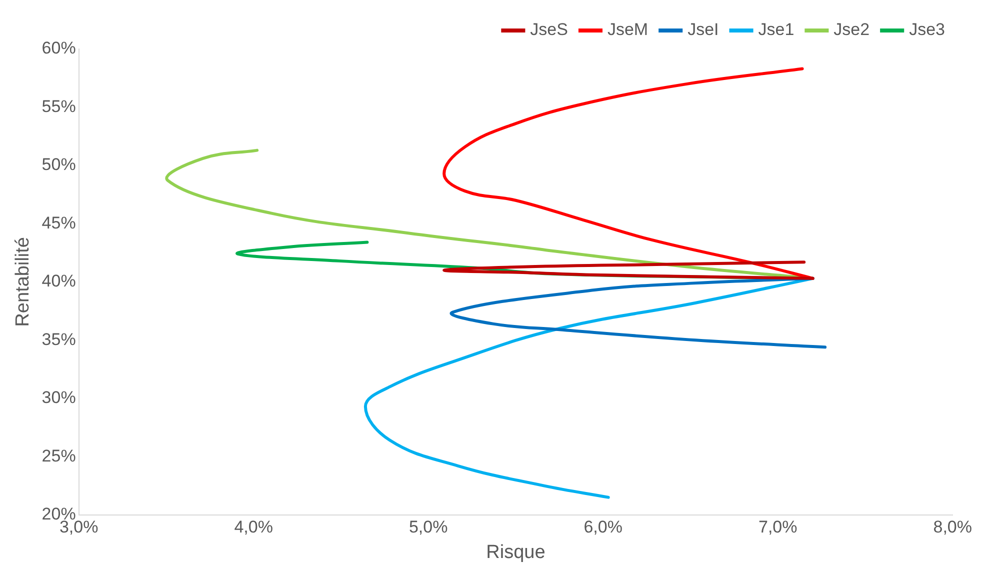 This screenshot has height=572, width=983. What do you see at coordinates (59, 398) in the screenshot?
I see `y-tick-label: 30%` at bounding box center [59, 398].